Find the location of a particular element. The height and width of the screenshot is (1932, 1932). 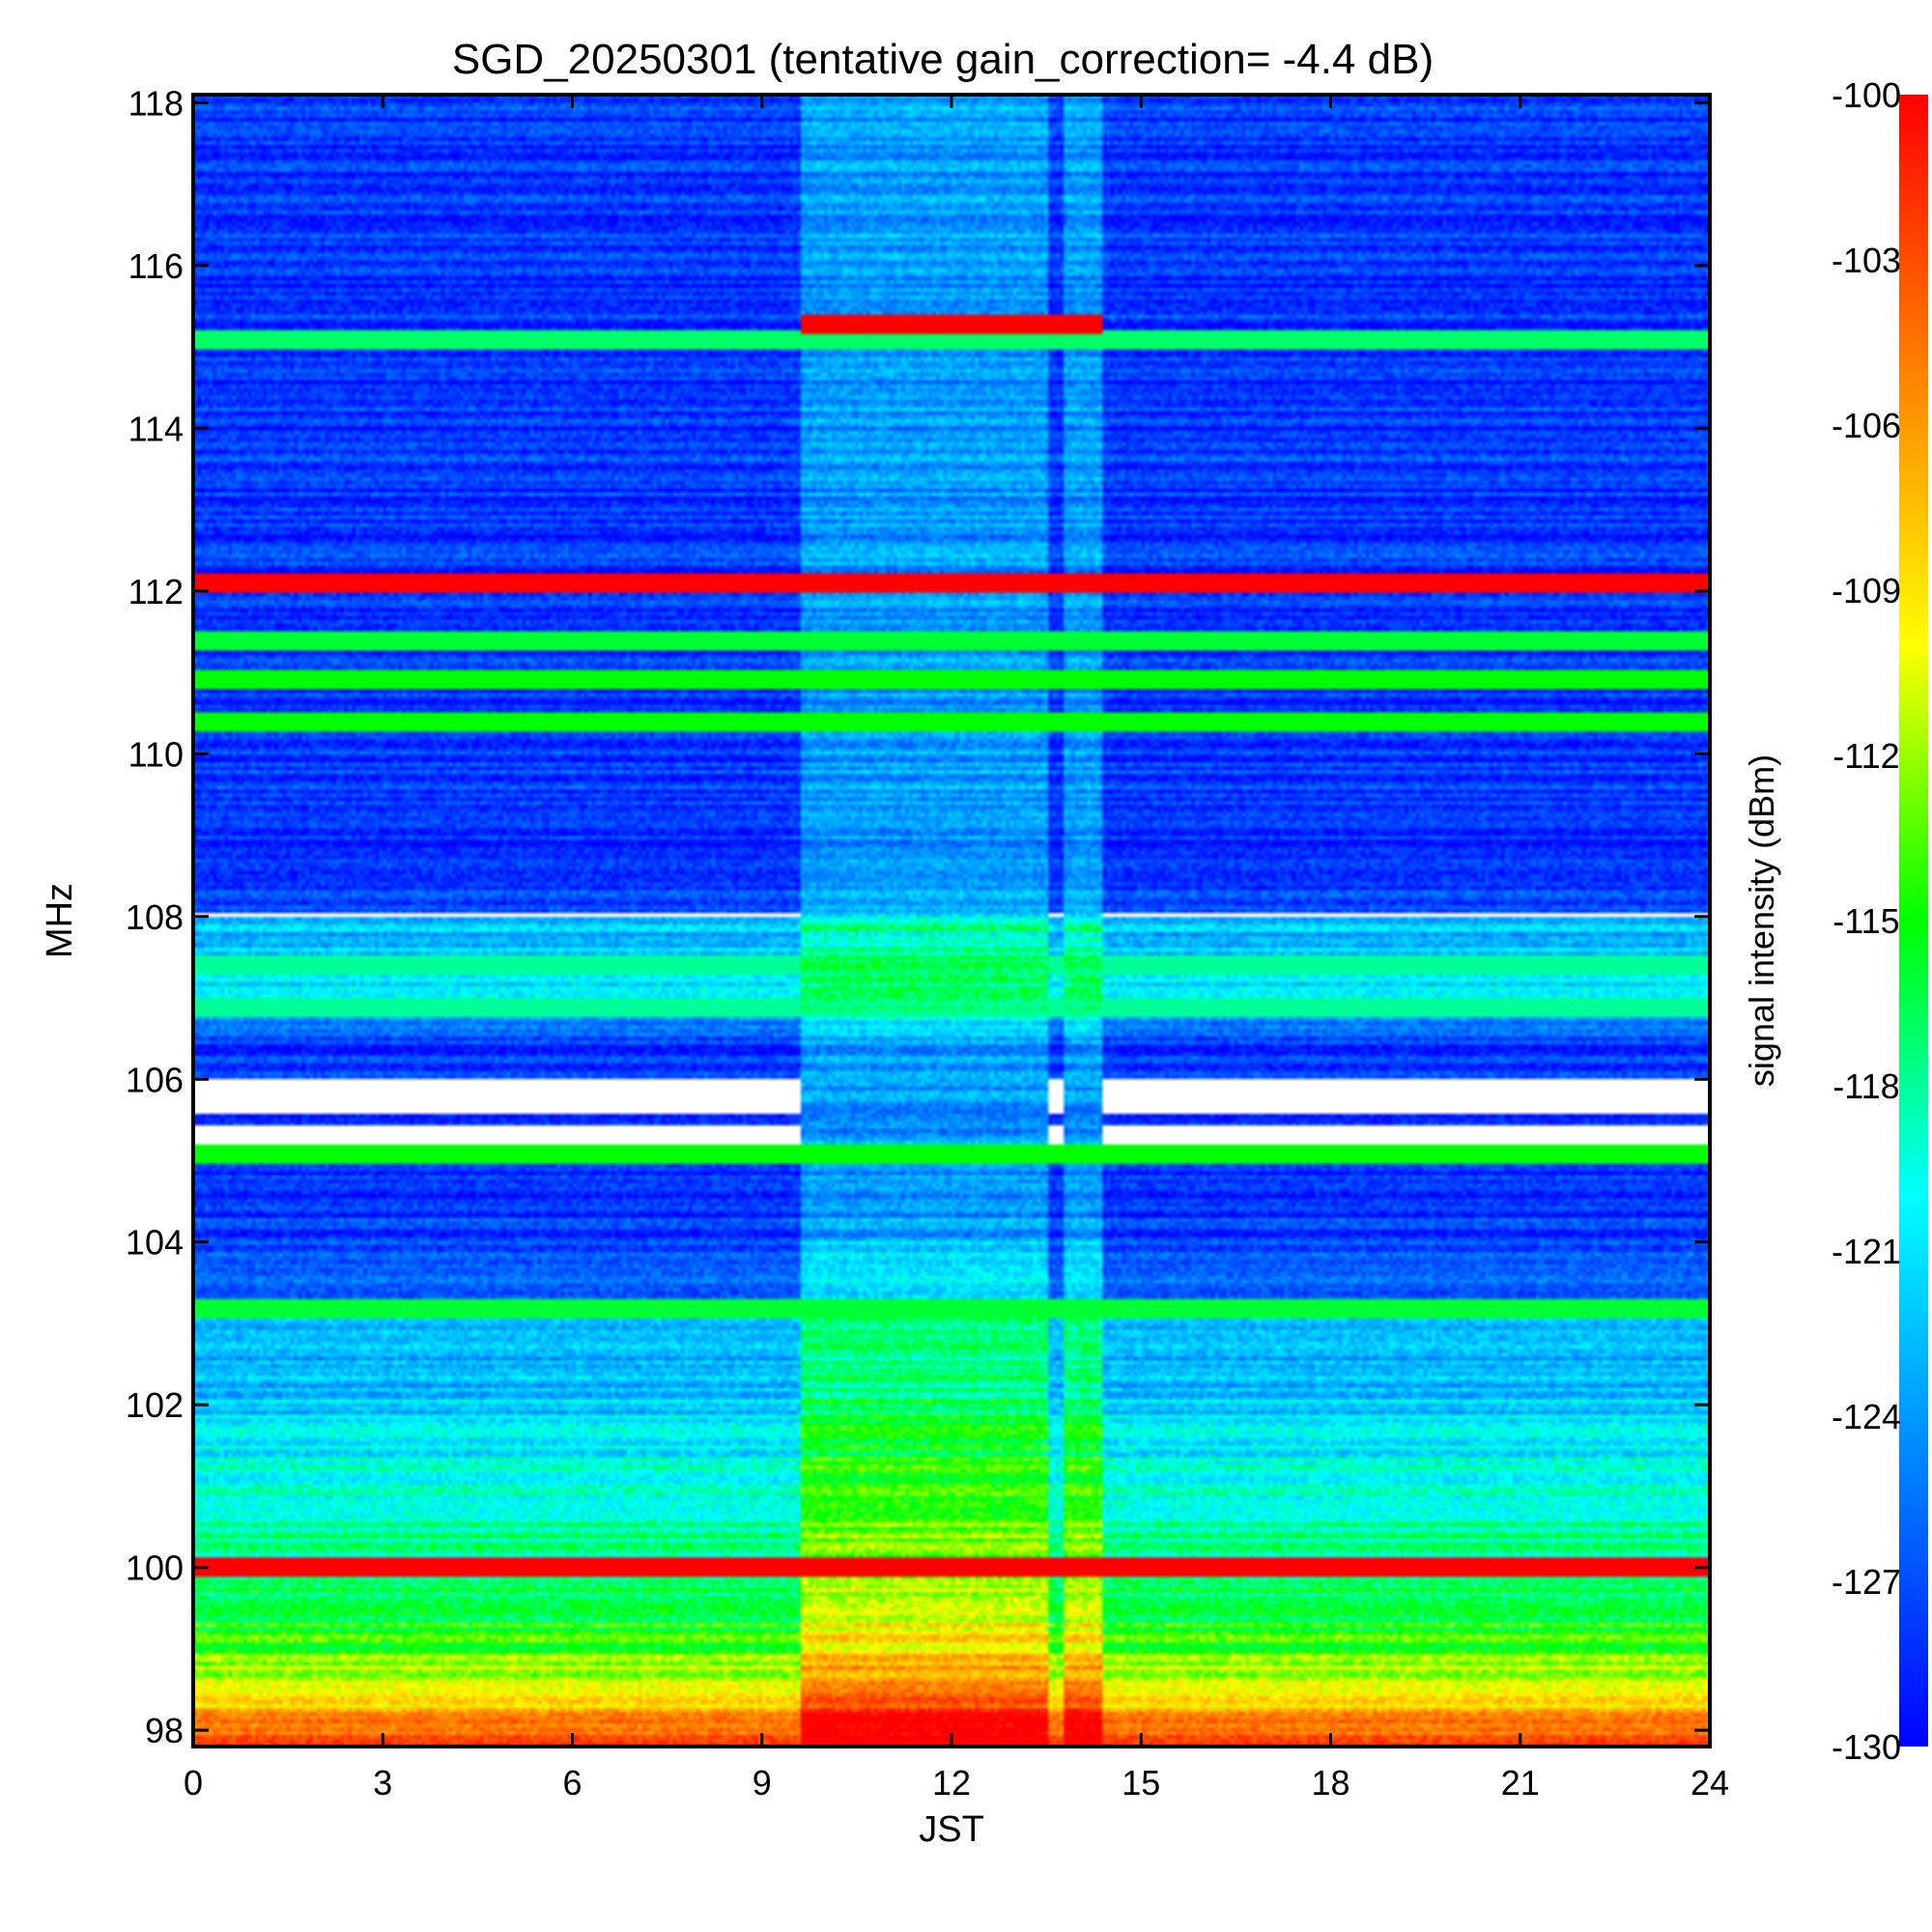

colorbar-tick-label: -115 is located at coordinates (1866, 921).